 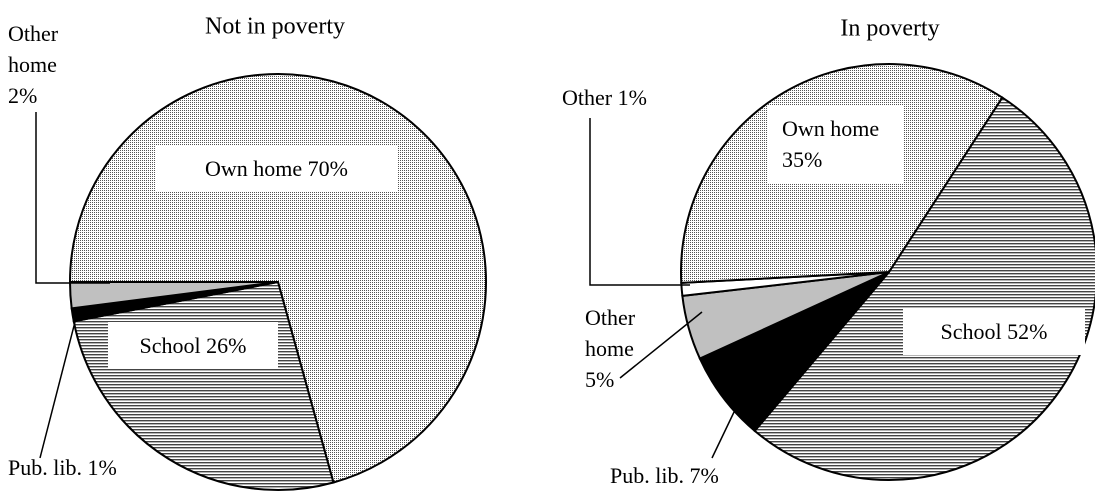 I want to click on category-label: Other, so click(x=587, y=97).